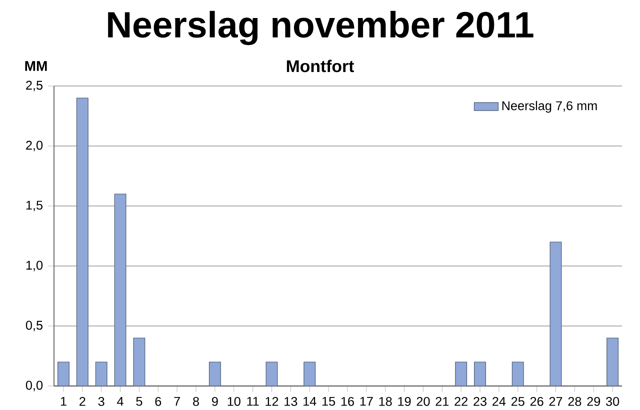  What do you see at coordinates (215, 401) in the screenshot?
I see `x-tick-label: 9` at bounding box center [215, 401].